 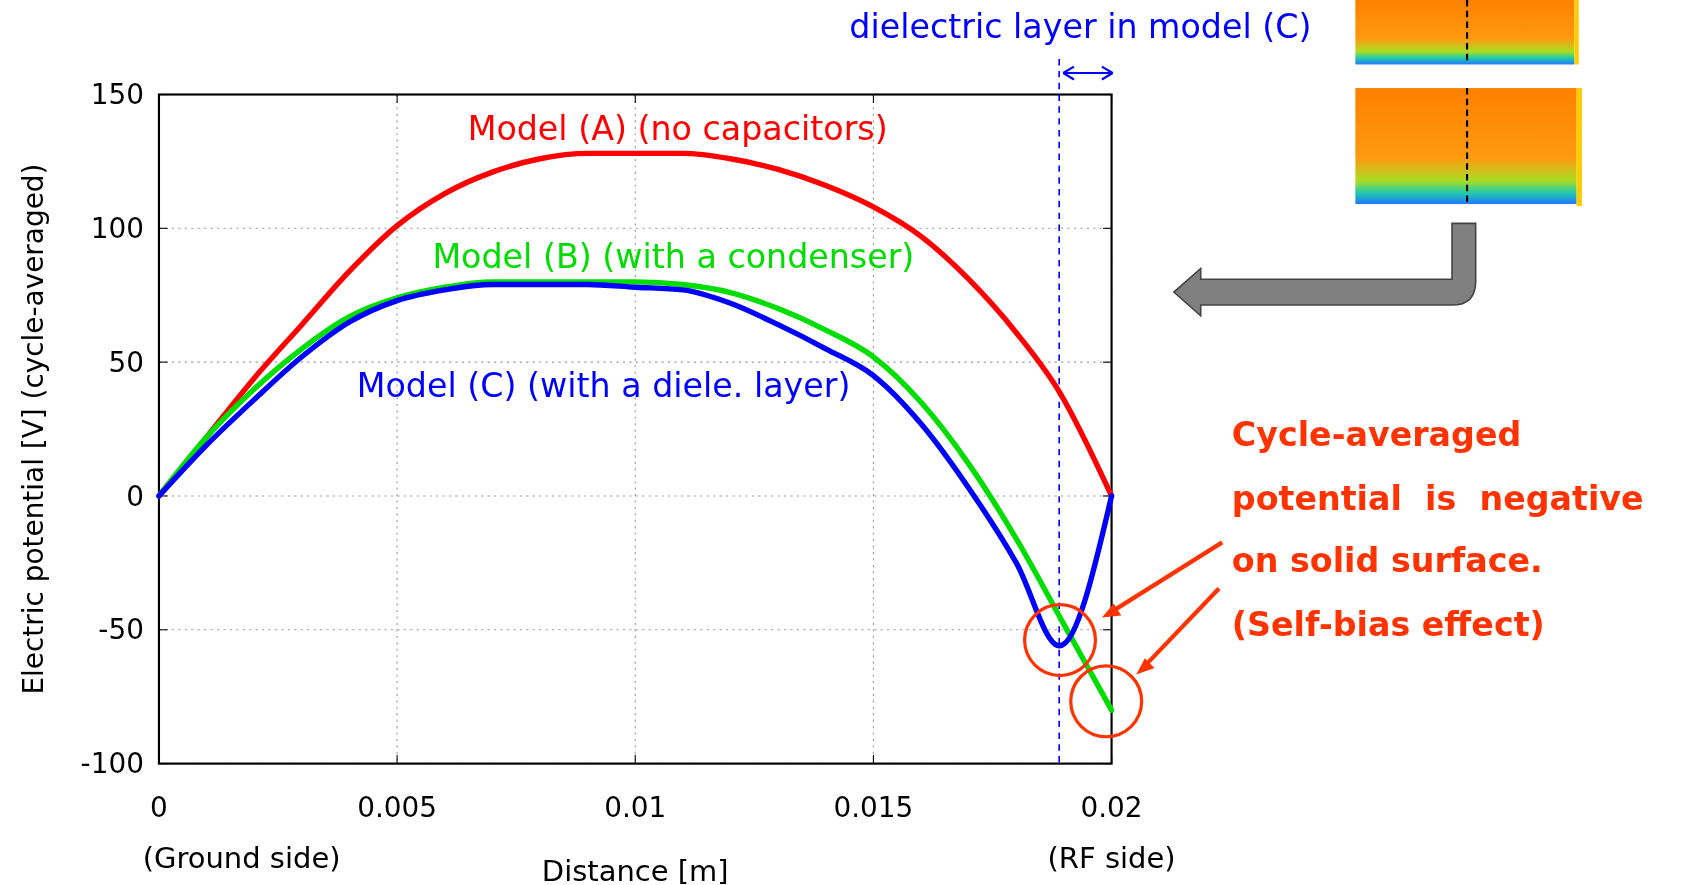 What do you see at coordinates (635, 869) in the screenshot?
I see `x-axis-title: Distance [m]` at bounding box center [635, 869].